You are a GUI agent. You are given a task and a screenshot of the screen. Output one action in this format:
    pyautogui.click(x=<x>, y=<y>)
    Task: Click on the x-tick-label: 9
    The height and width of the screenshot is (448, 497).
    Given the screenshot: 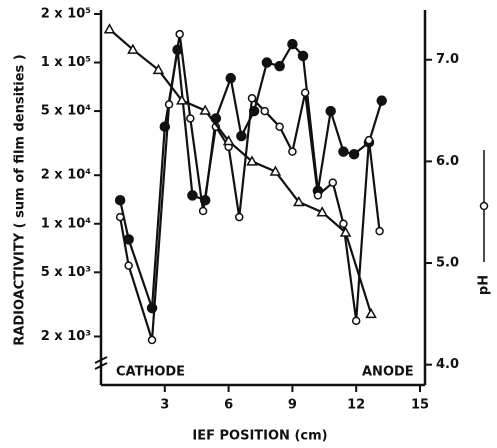 What is the action you would take?
    pyautogui.click(x=292, y=405)
    